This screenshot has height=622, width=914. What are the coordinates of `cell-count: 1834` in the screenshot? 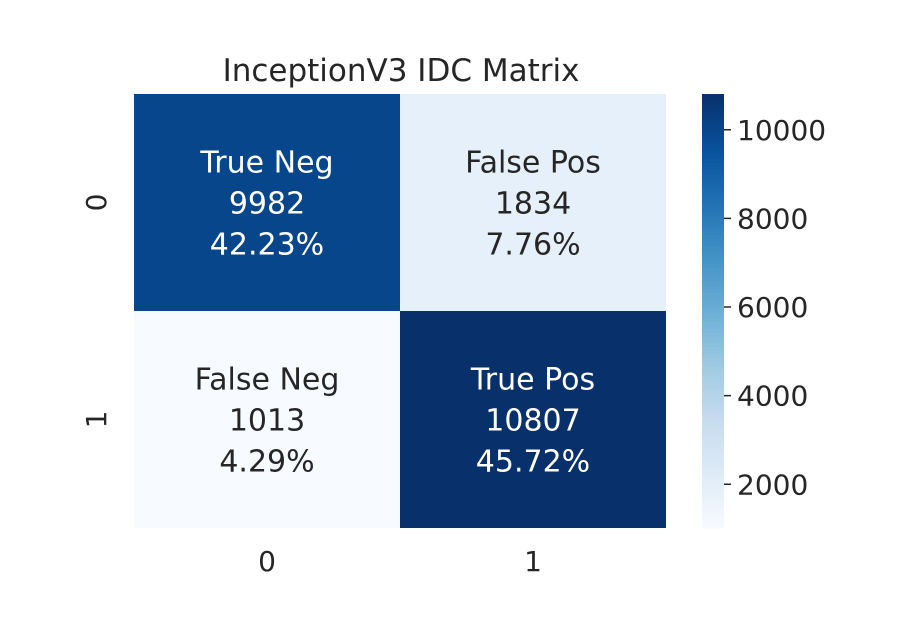 It's located at (533, 204).